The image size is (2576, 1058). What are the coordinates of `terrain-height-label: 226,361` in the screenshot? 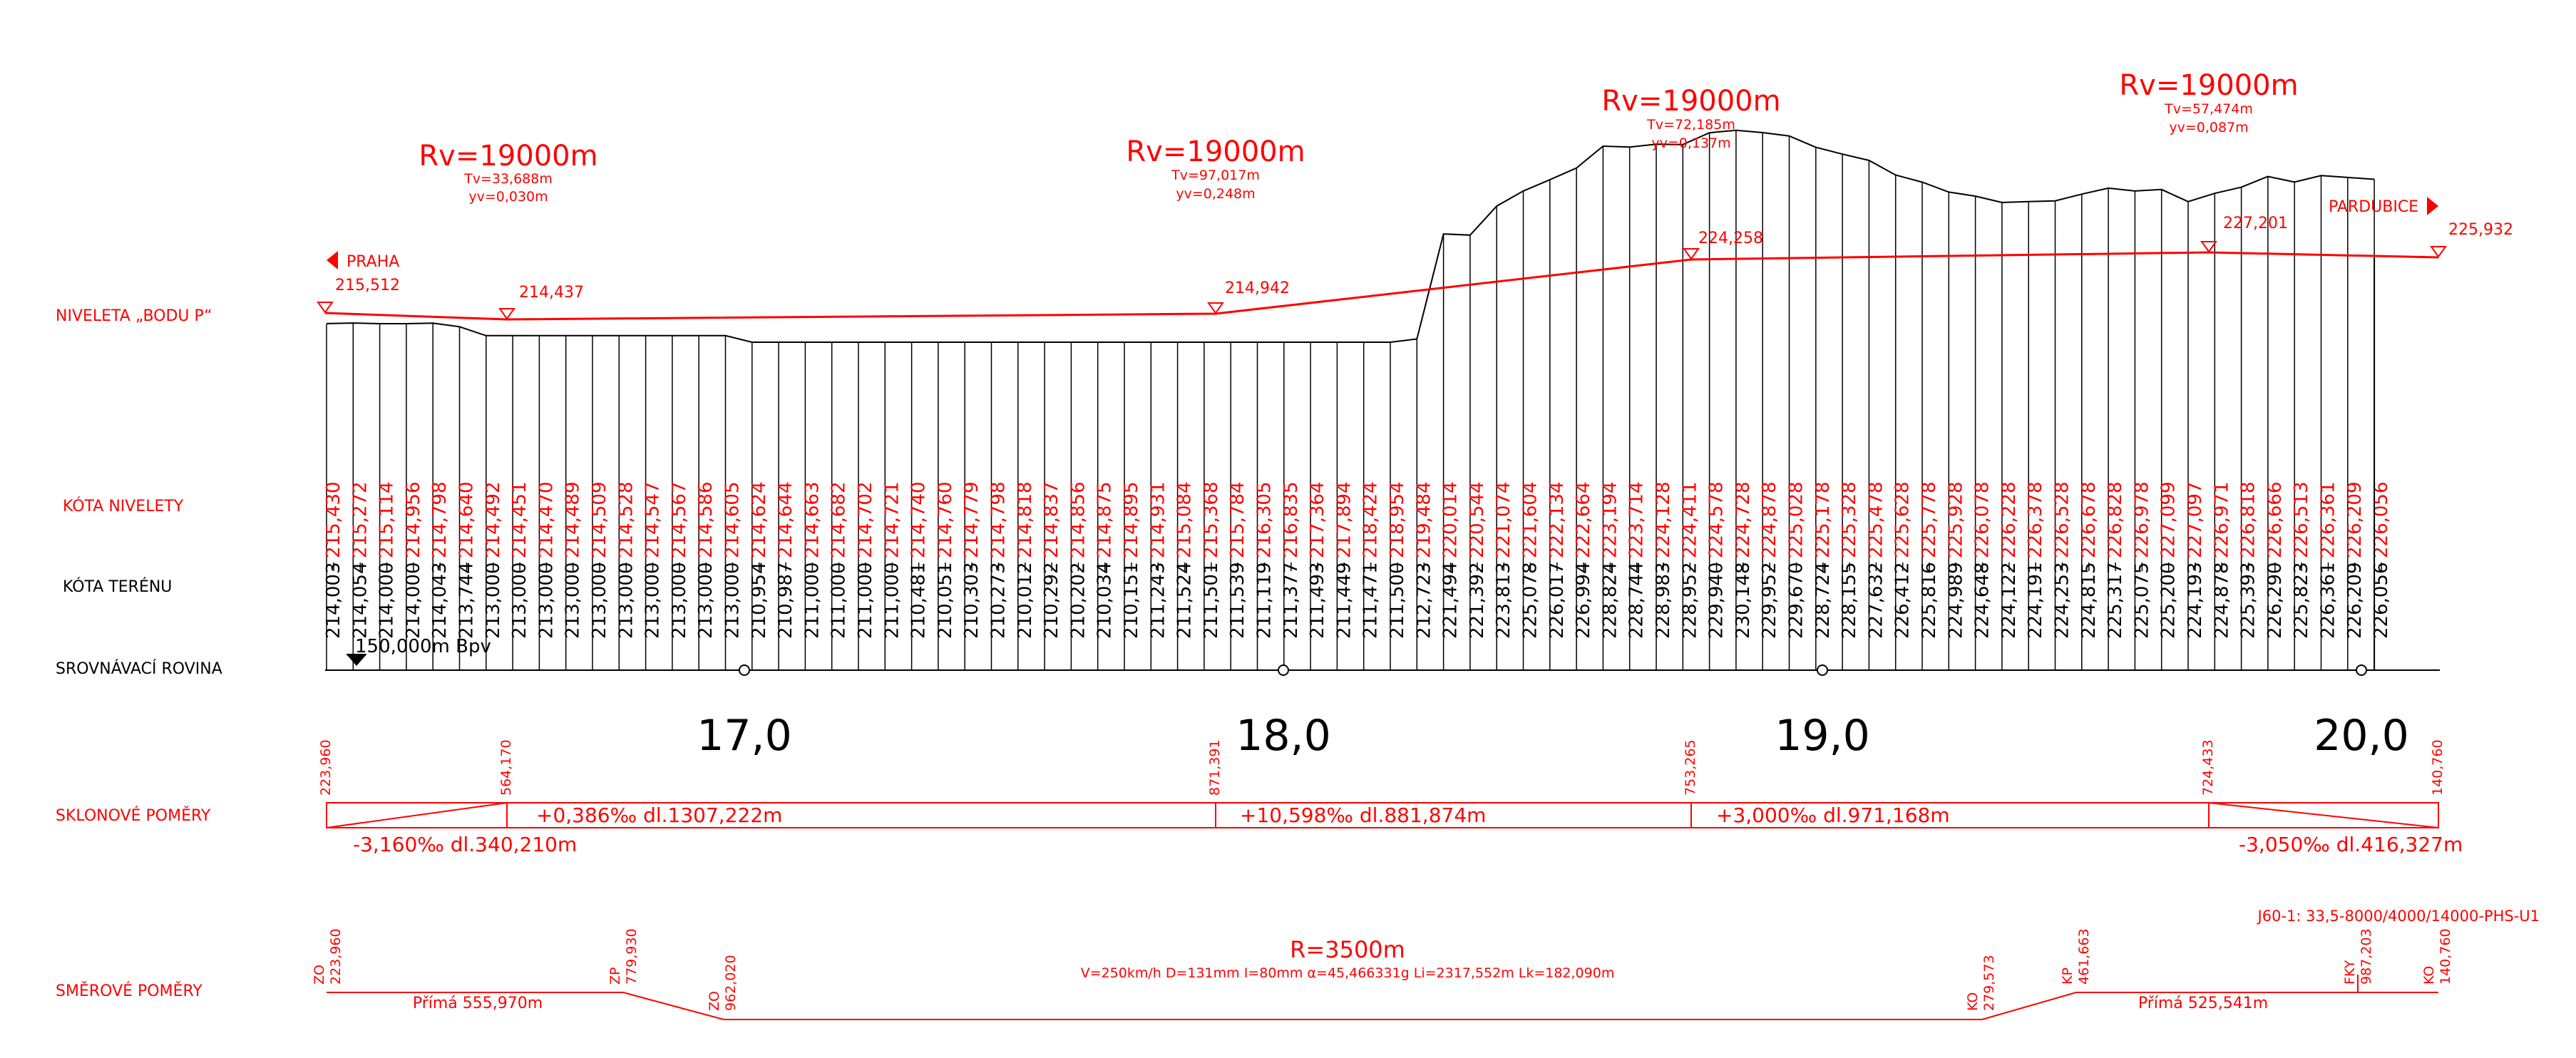 It's located at (2328, 601).